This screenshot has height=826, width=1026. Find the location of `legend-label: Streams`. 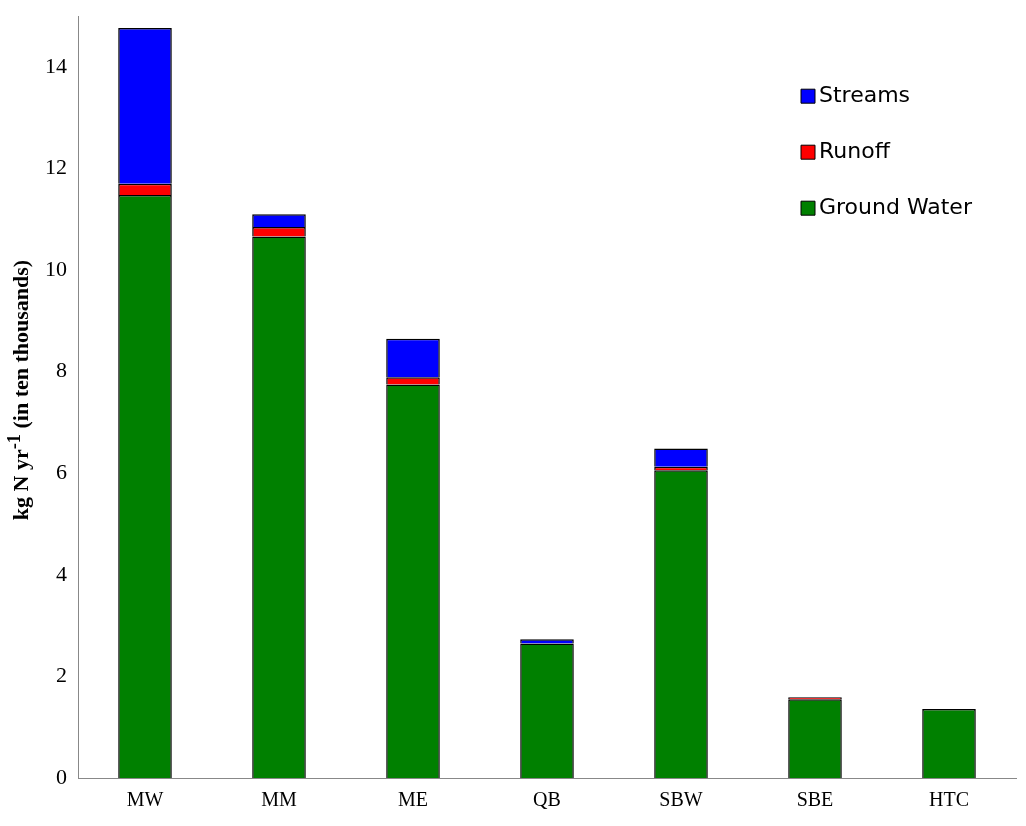

legend-label: Streams is located at coordinates (865, 94).